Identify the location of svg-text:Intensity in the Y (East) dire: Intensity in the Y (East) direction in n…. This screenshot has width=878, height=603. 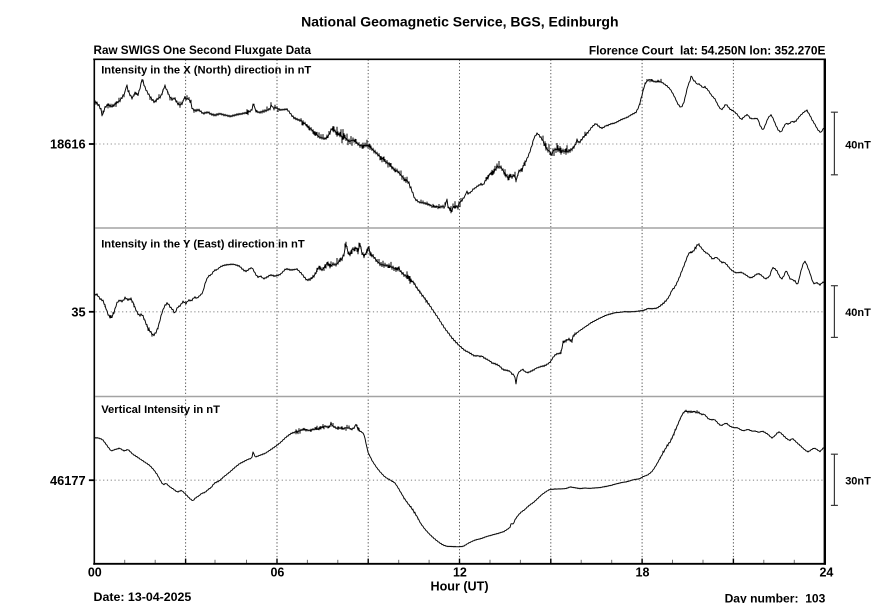
(203, 244).